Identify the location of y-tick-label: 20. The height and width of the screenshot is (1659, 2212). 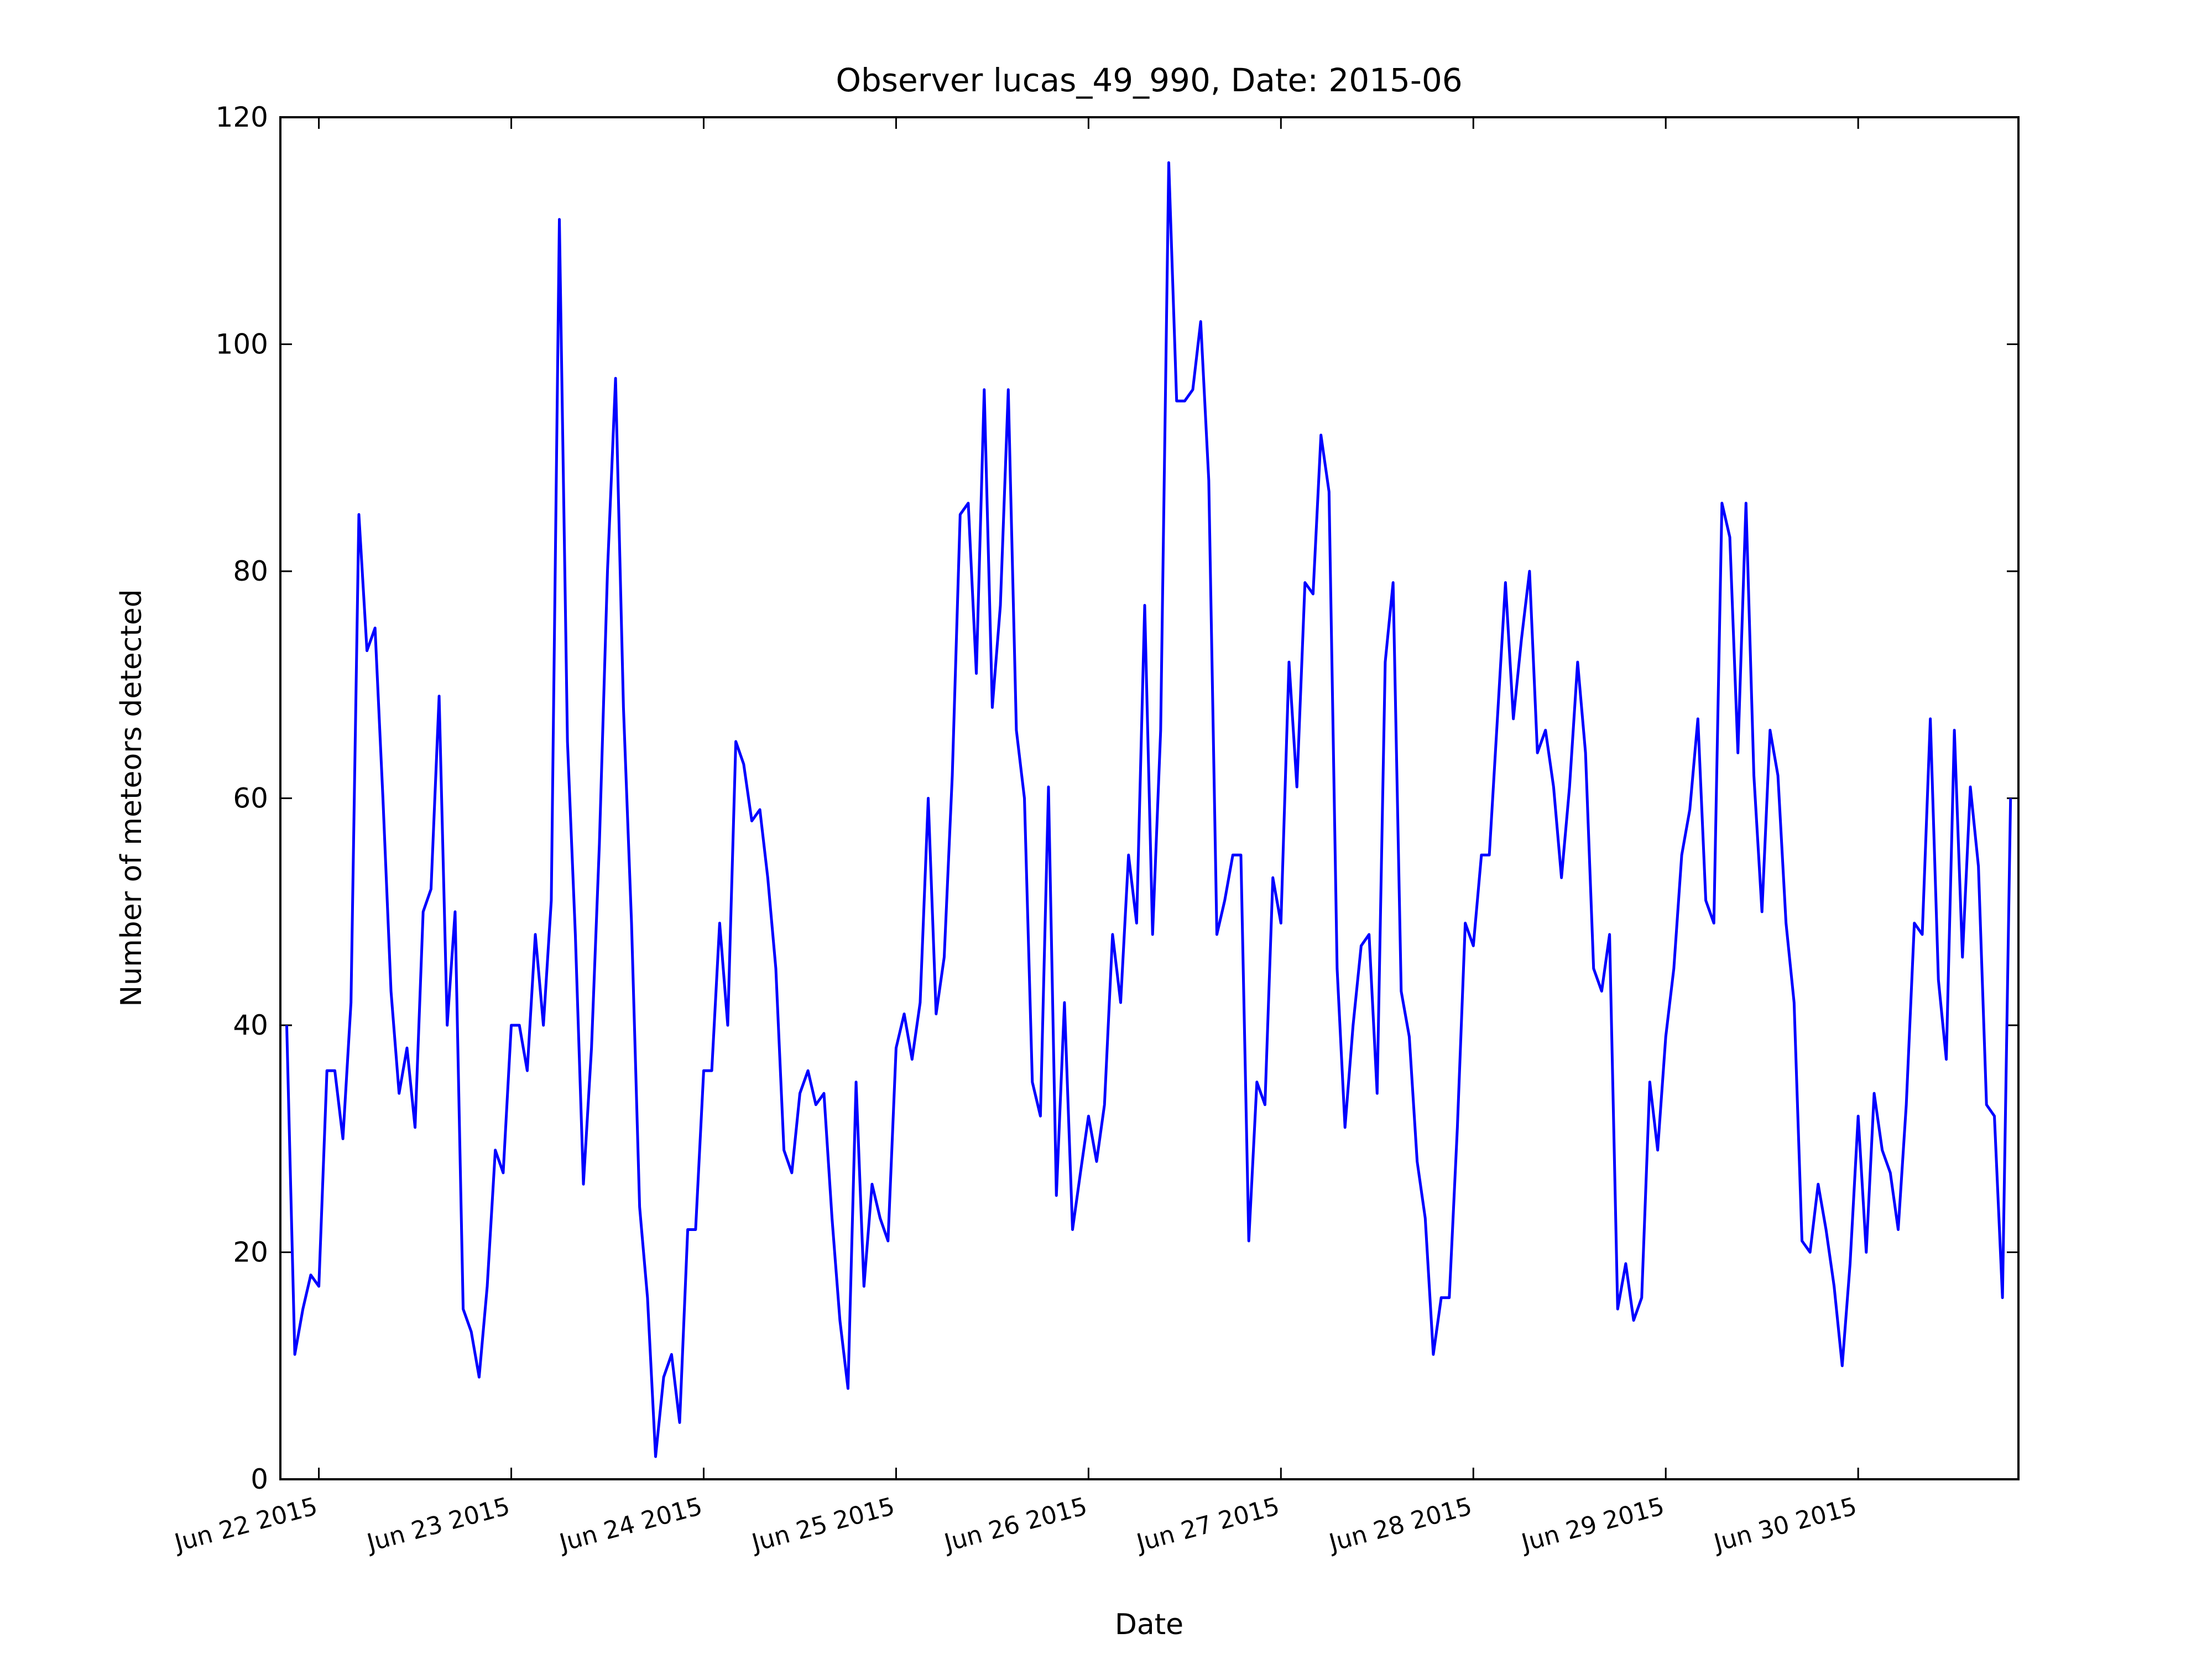
(251, 1253).